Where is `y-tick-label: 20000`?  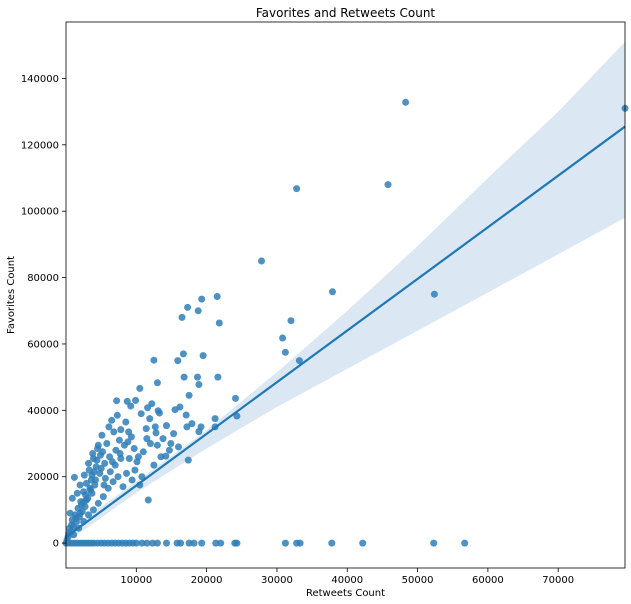 y-tick-label: 20000 is located at coordinates (43, 477).